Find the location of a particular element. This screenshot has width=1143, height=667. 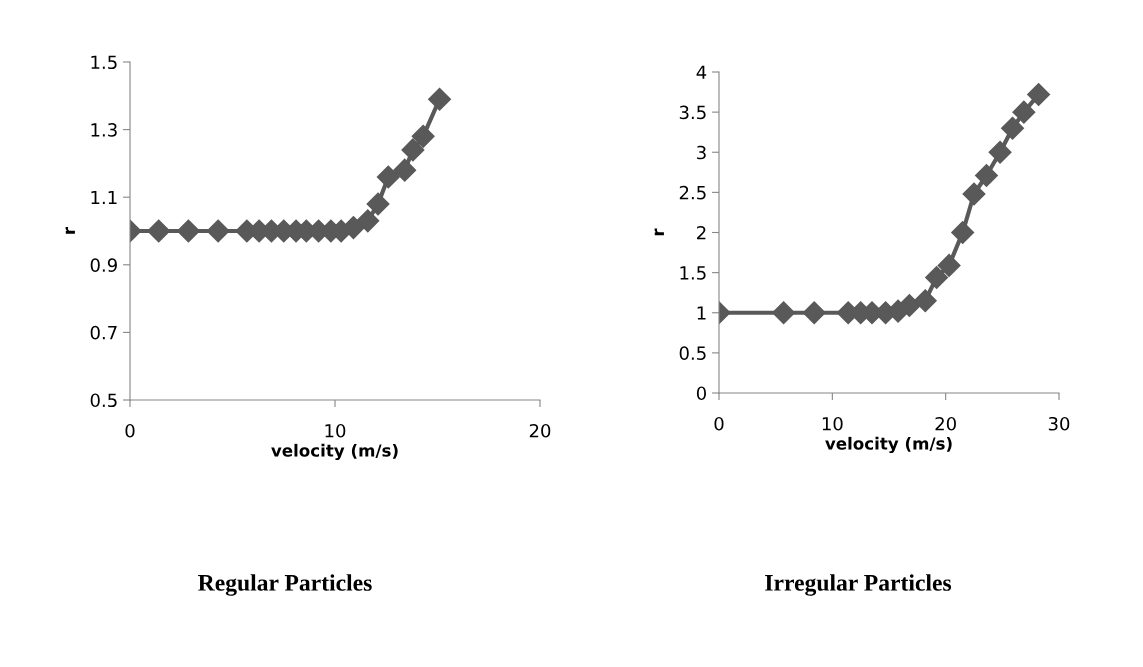

y-tick-label: 1 is located at coordinates (701, 313).